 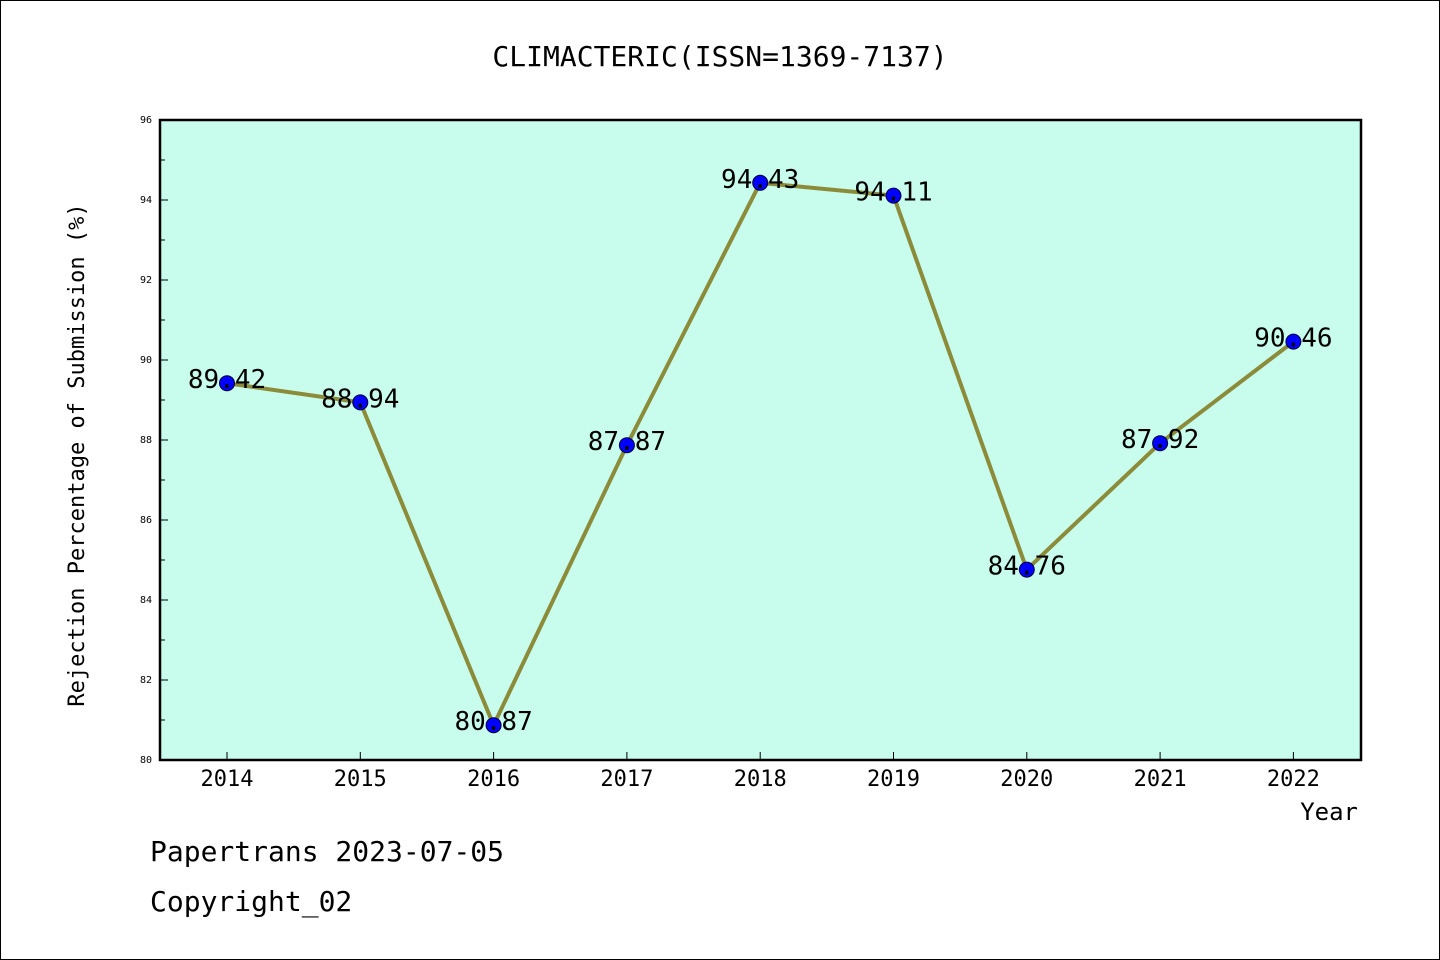 What do you see at coordinates (493, 779) in the screenshot?
I see `x-tick-label: 2016` at bounding box center [493, 779].